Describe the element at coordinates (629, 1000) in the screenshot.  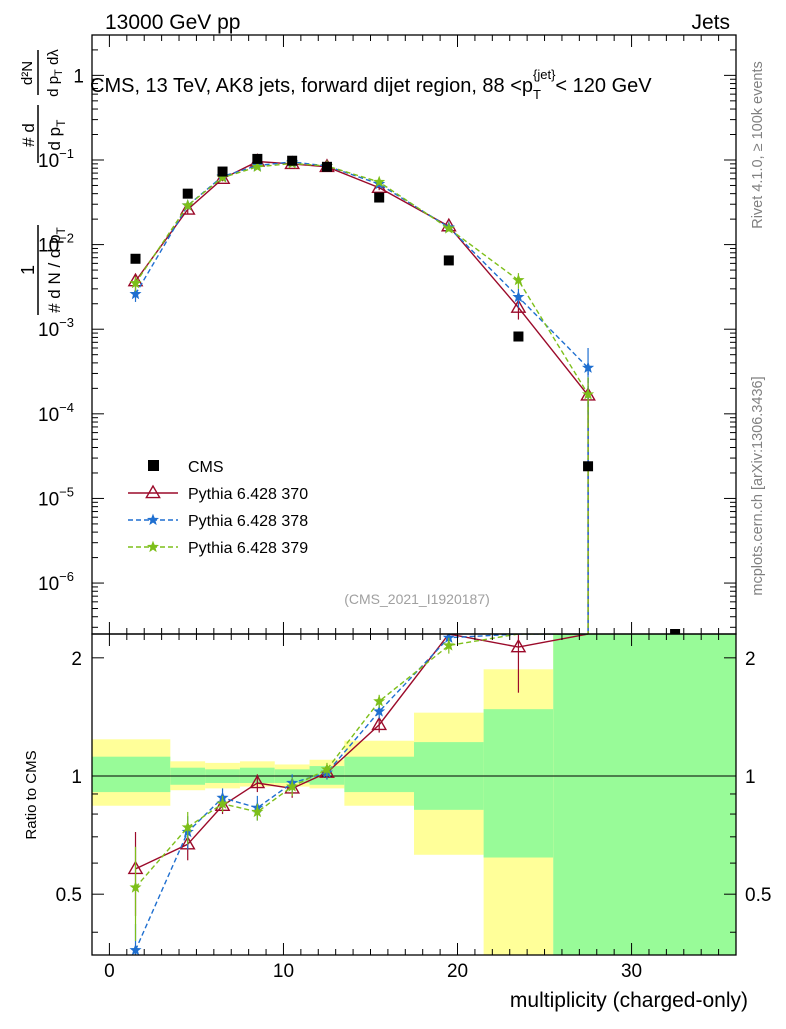
I see `x-axis-label: multiplicity (charged-only)` at that location.